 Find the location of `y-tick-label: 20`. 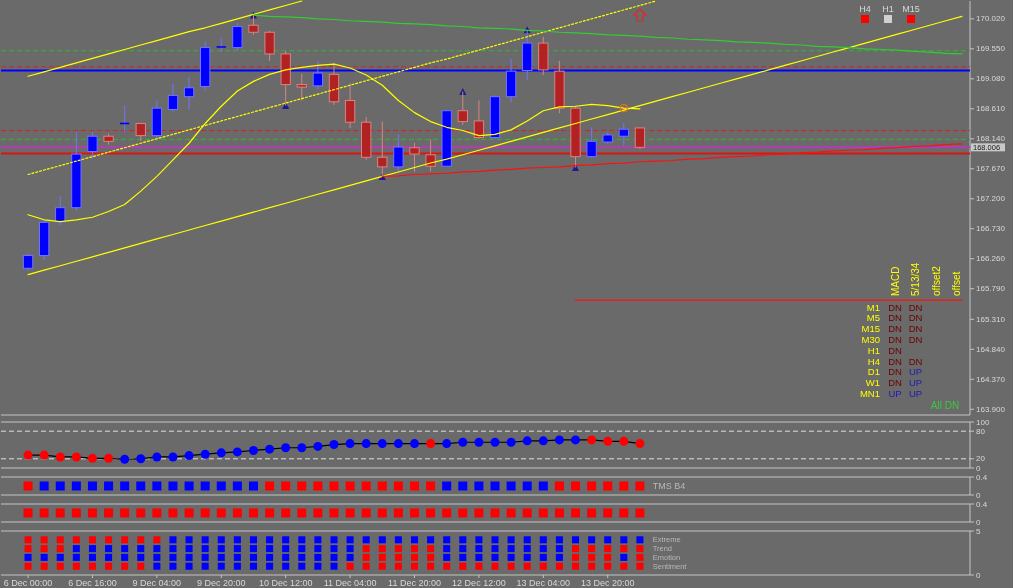

y-tick-label: 20 is located at coordinates (981, 459).